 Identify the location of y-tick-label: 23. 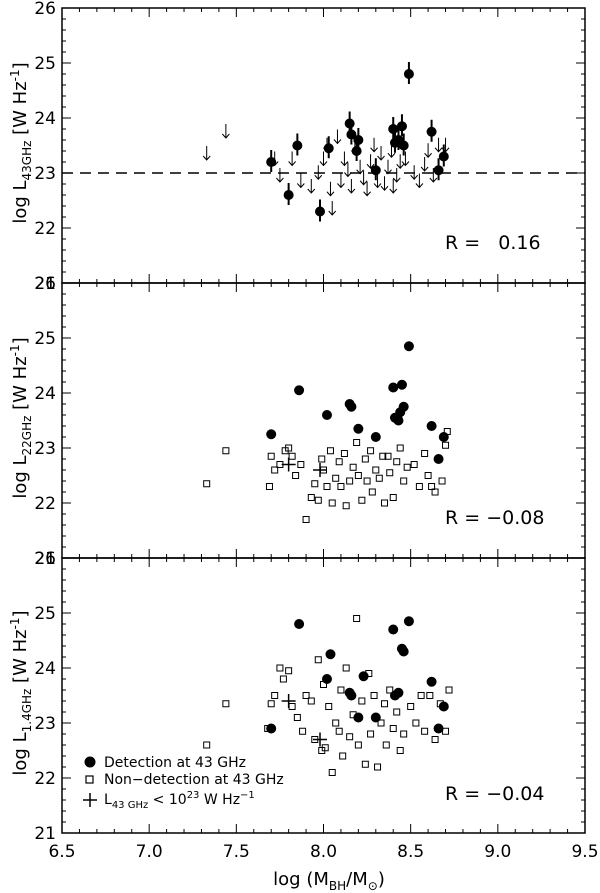
(45, 174).